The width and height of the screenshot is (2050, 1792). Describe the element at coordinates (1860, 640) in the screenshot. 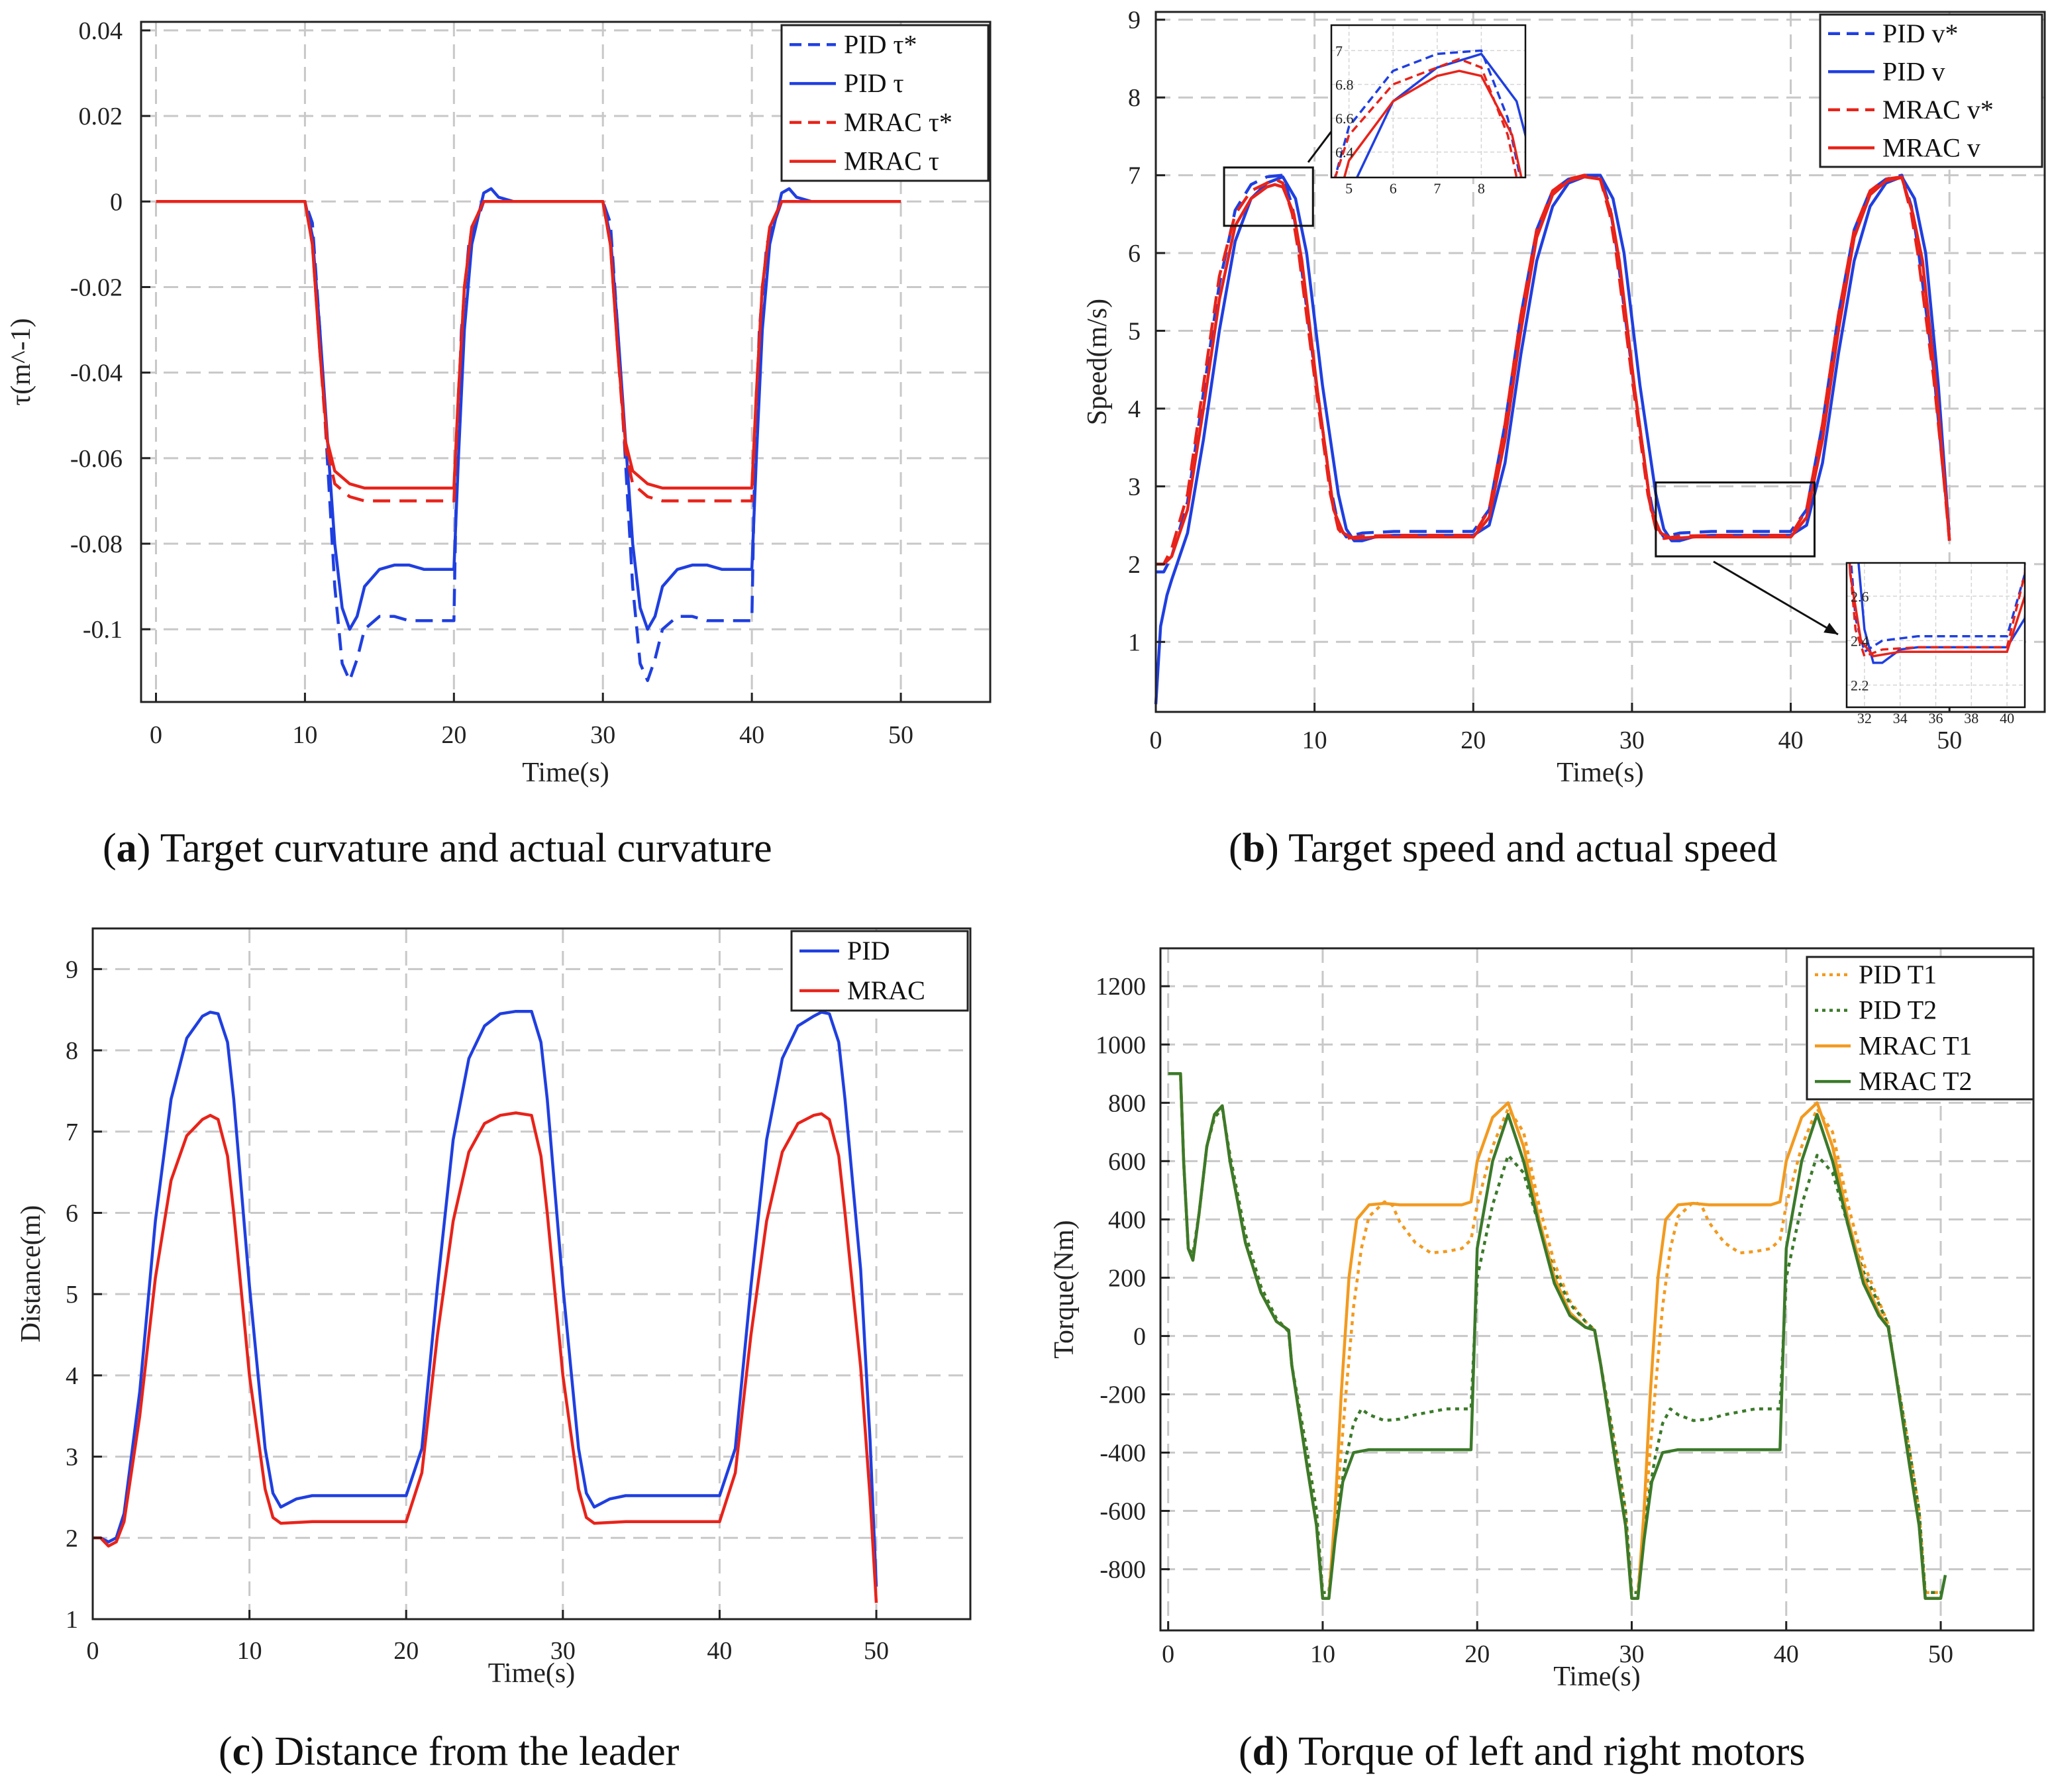

I see `inset-y-tick-label: 2.4` at that location.